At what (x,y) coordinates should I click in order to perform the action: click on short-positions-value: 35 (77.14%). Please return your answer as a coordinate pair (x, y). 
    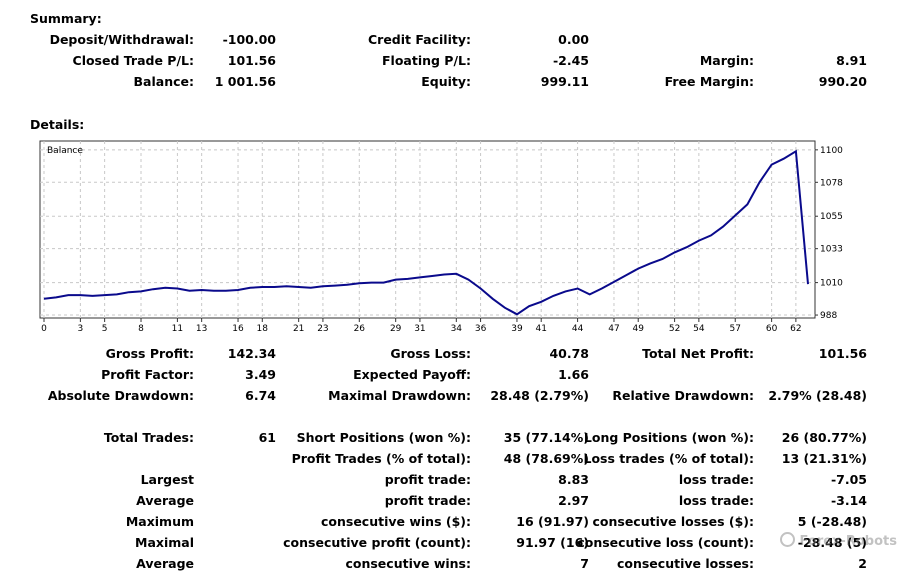
    Looking at the image, I should click on (546, 437).